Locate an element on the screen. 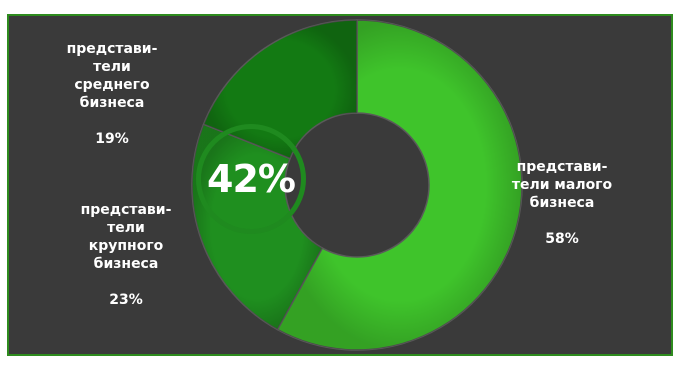 The image size is (682, 365). slice-label-small-business: представи- тели малого бизнеса 58% is located at coordinates (562, 194).